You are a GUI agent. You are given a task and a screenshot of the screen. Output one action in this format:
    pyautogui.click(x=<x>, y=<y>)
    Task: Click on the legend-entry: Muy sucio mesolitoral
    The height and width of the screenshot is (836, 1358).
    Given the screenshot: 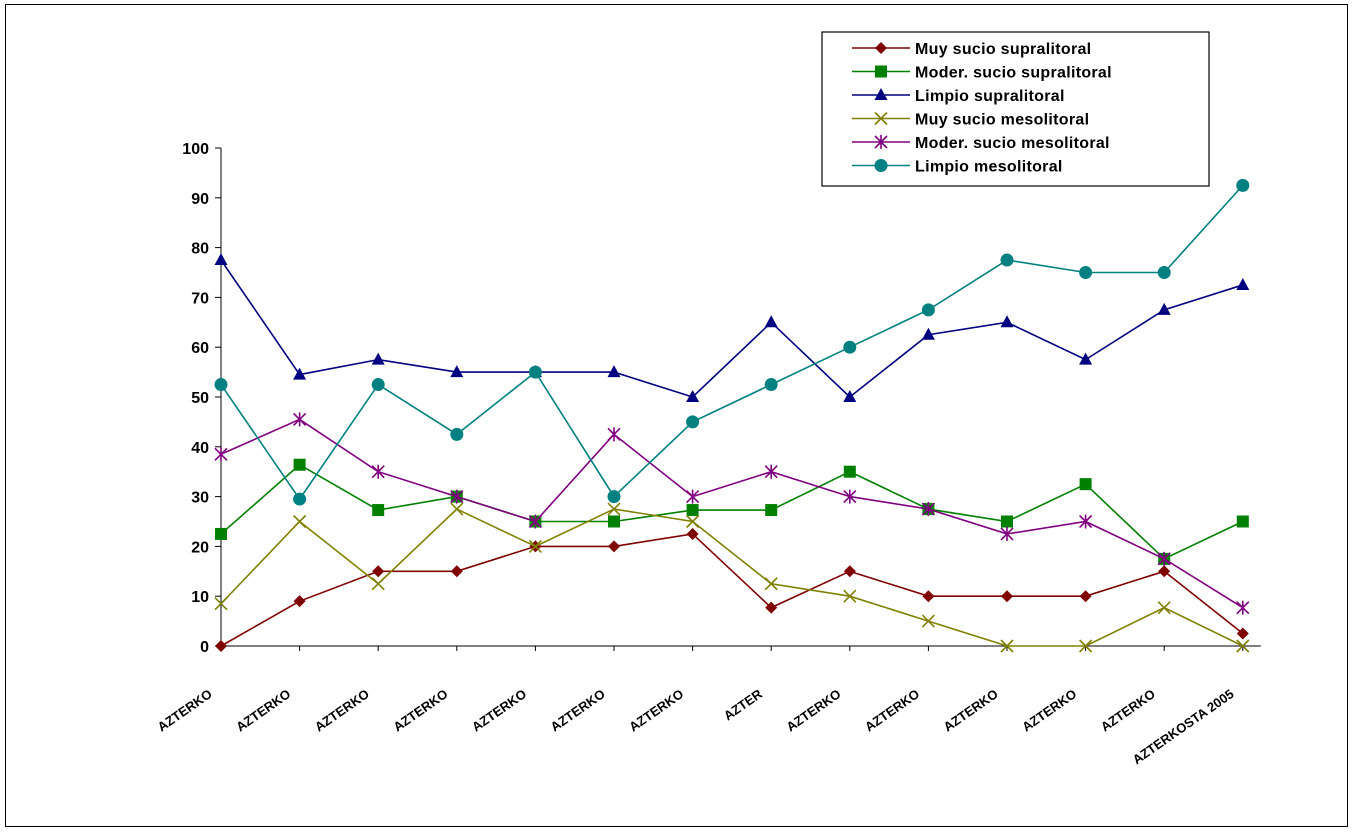 What is the action you would take?
    pyautogui.click(x=970, y=120)
    